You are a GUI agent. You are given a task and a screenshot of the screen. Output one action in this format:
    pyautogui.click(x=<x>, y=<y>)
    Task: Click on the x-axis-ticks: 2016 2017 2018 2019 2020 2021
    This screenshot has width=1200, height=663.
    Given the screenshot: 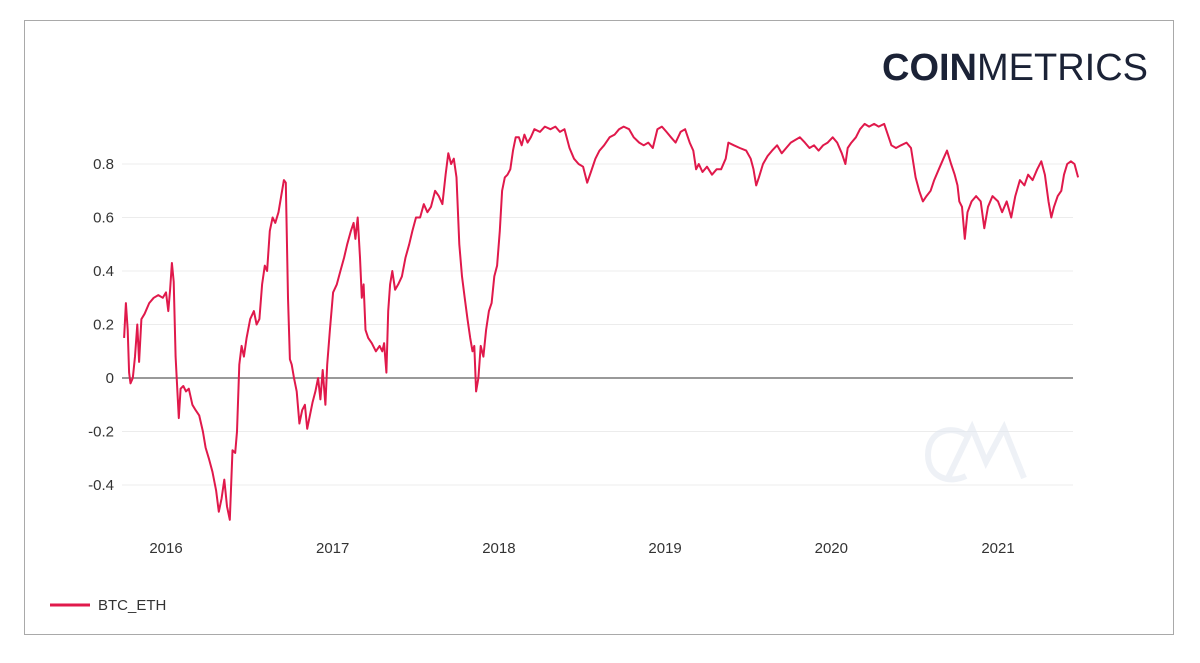 What is the action you would take?
    pyautogui.click(x=581, y=548)
    